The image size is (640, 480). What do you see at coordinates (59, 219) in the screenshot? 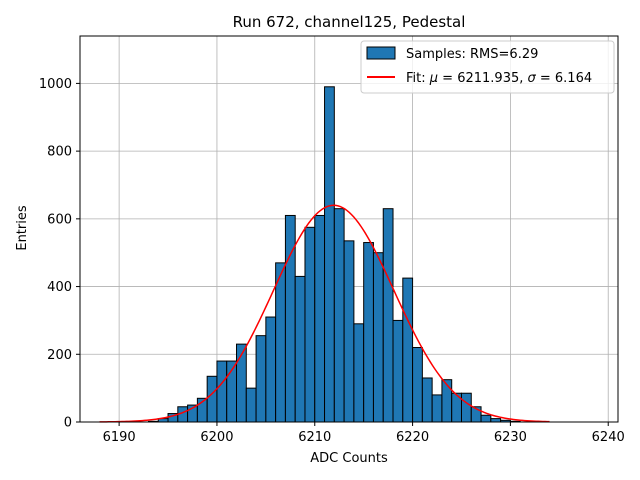
I see `y-tick-label: 600` at bounding box center [59, 219].